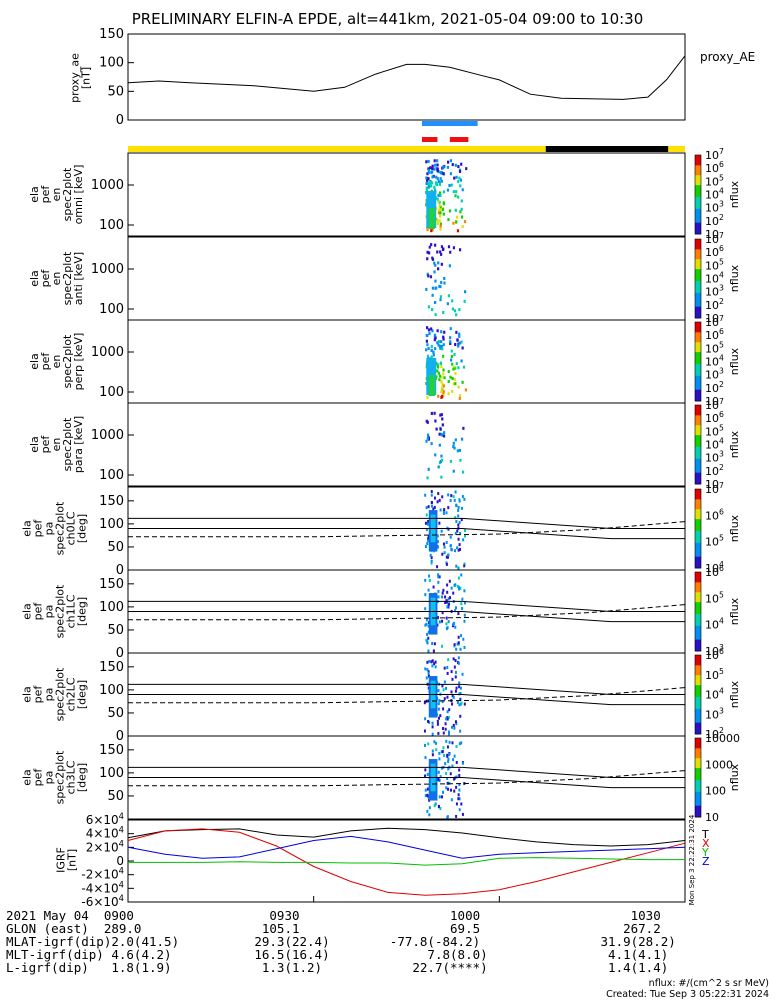 Image resolution: width=775 pixels, height=1000 pixels. What do you see at coordinates (705, 834) in the screenshot?
I see `igrf-legend-T: T` at bounding box center [705, 834].